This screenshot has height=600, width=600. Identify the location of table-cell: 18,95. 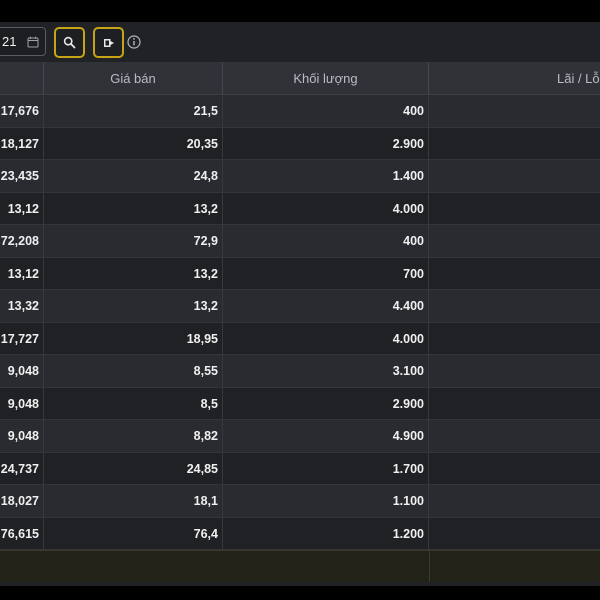
(133, 338).